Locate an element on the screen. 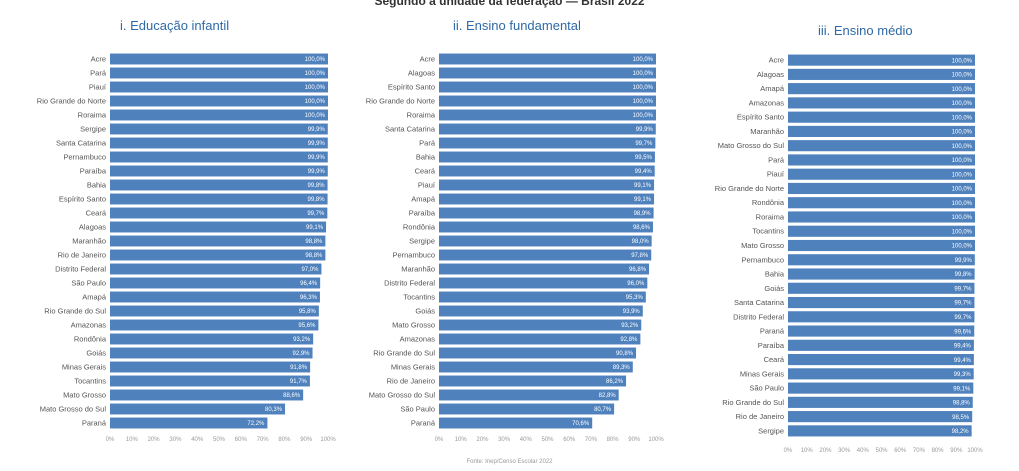 This screenshot has height=471, width=1019. category-label: Paraíba is located at coordinates (422, 213).